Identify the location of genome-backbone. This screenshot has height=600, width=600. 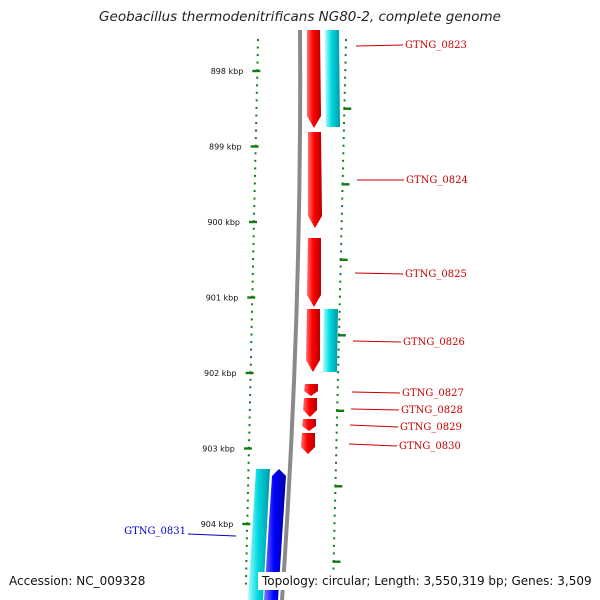
(291, 314).